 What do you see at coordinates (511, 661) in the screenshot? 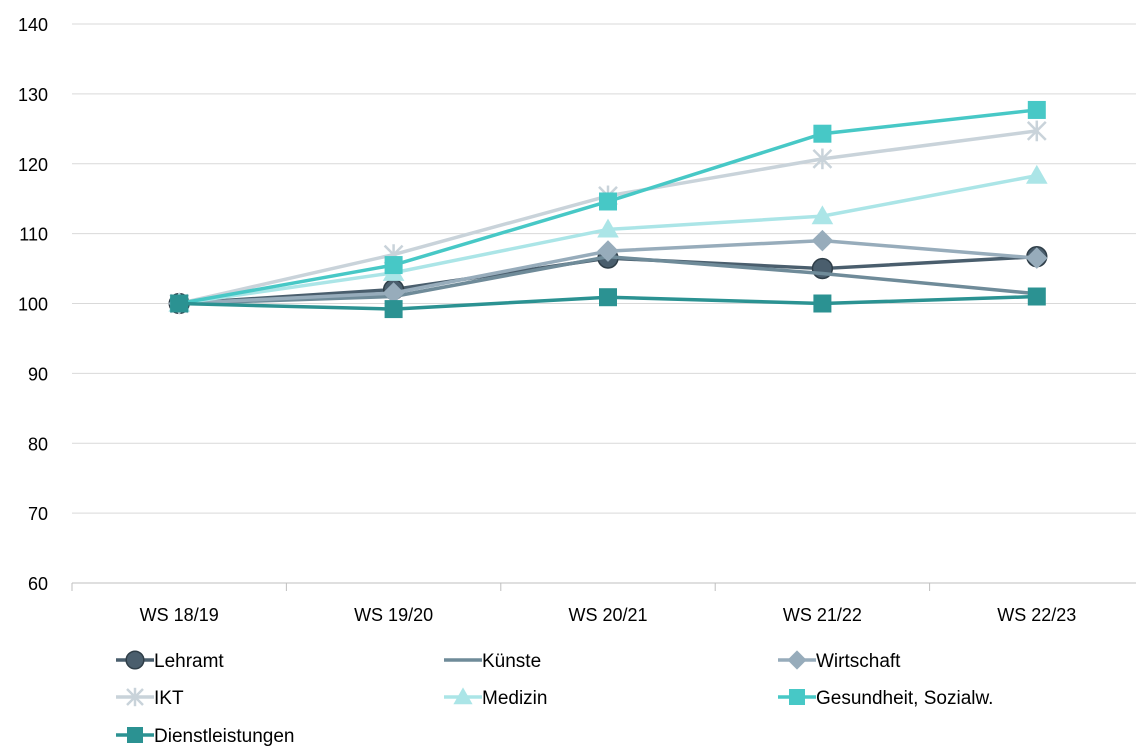
I see `legend-label: Künste` at bounding box center [511, 661].